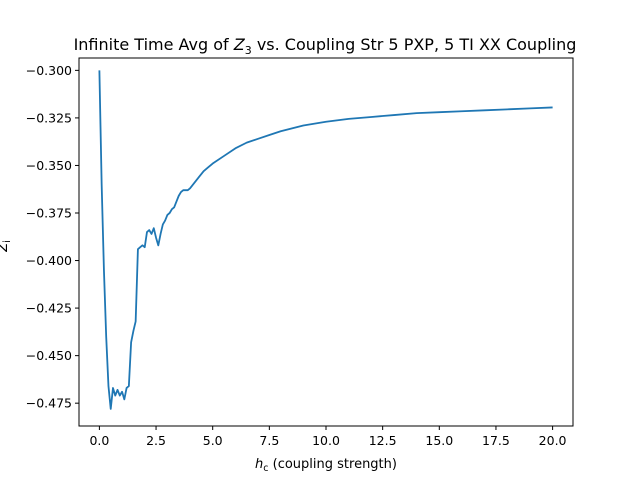  Describe the element at coordinates (49, 165) in the screenshot. I see `y-tick-label: −0.350` at that location.